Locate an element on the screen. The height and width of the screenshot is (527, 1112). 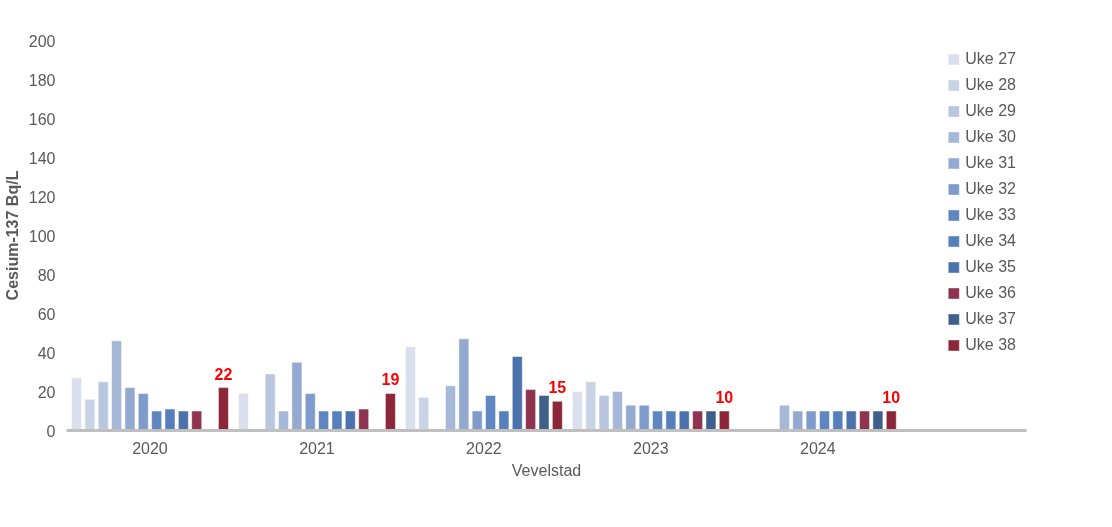
data-label: 19 is located at coordinates (390, 380).